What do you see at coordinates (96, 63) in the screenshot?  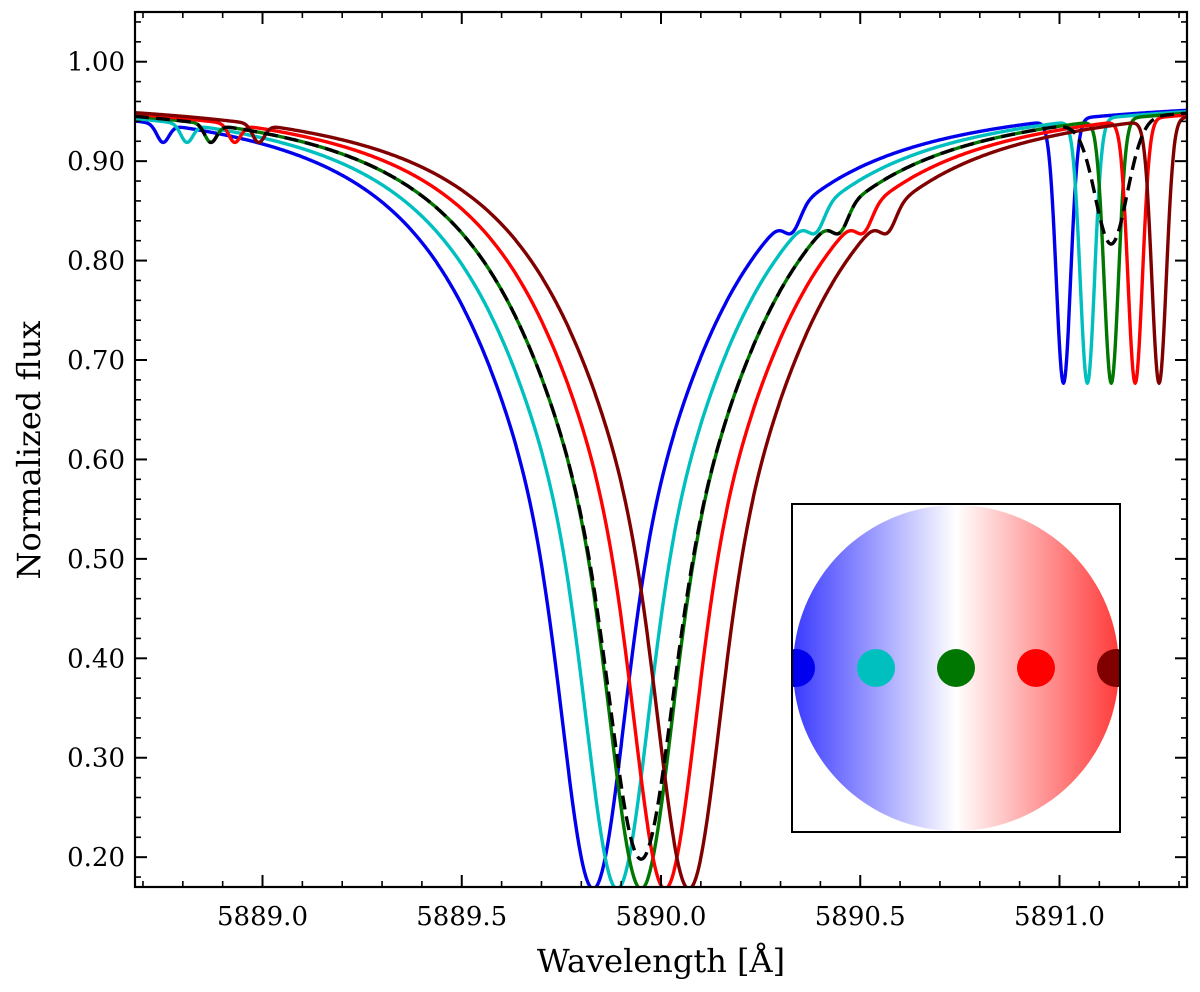 I see `y-tick-label: 1.00` at bounding box center [96, 63].